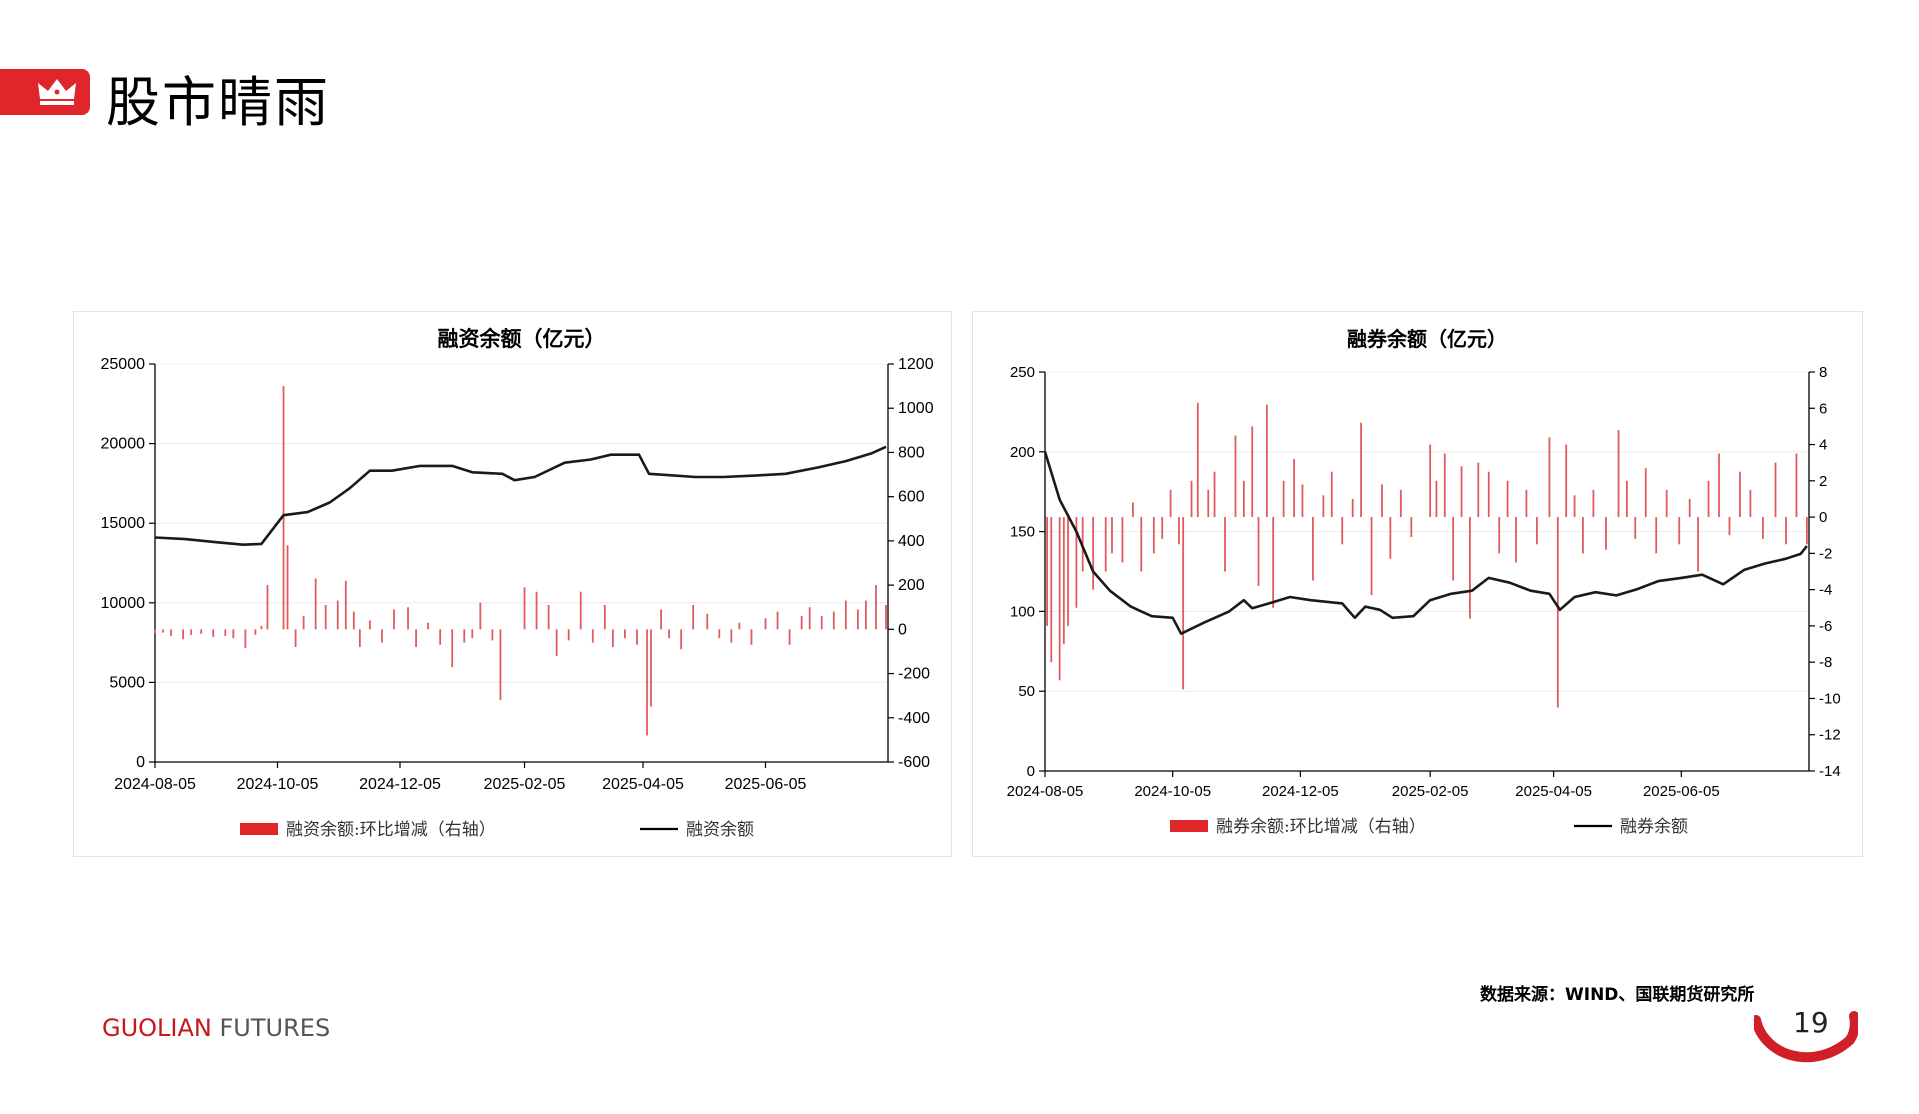 The width and height of the screenshot is (1919, 1114). What do you see at coordinates (720, 830) in the screenshot?
I see `legend-label-line: 融资余额` at bounding box center [720, 830].